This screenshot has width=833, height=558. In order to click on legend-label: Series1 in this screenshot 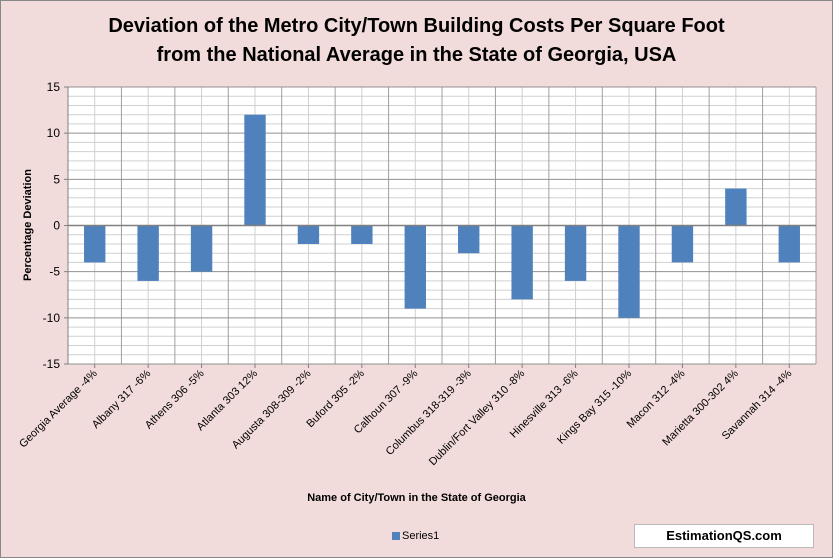, I will do `click(421, 536)`.